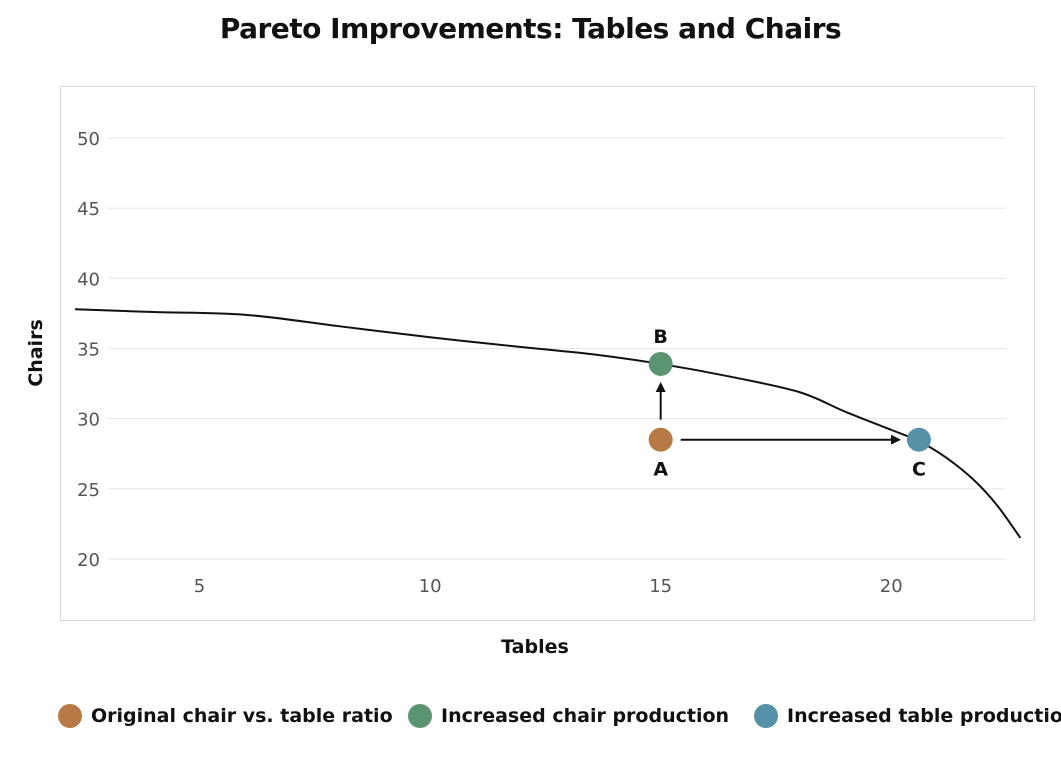  What do you see at coordinates (36, 352) in the screenshot?
I see `y-axis-label: Chairs` at bounding box center [36, 352].